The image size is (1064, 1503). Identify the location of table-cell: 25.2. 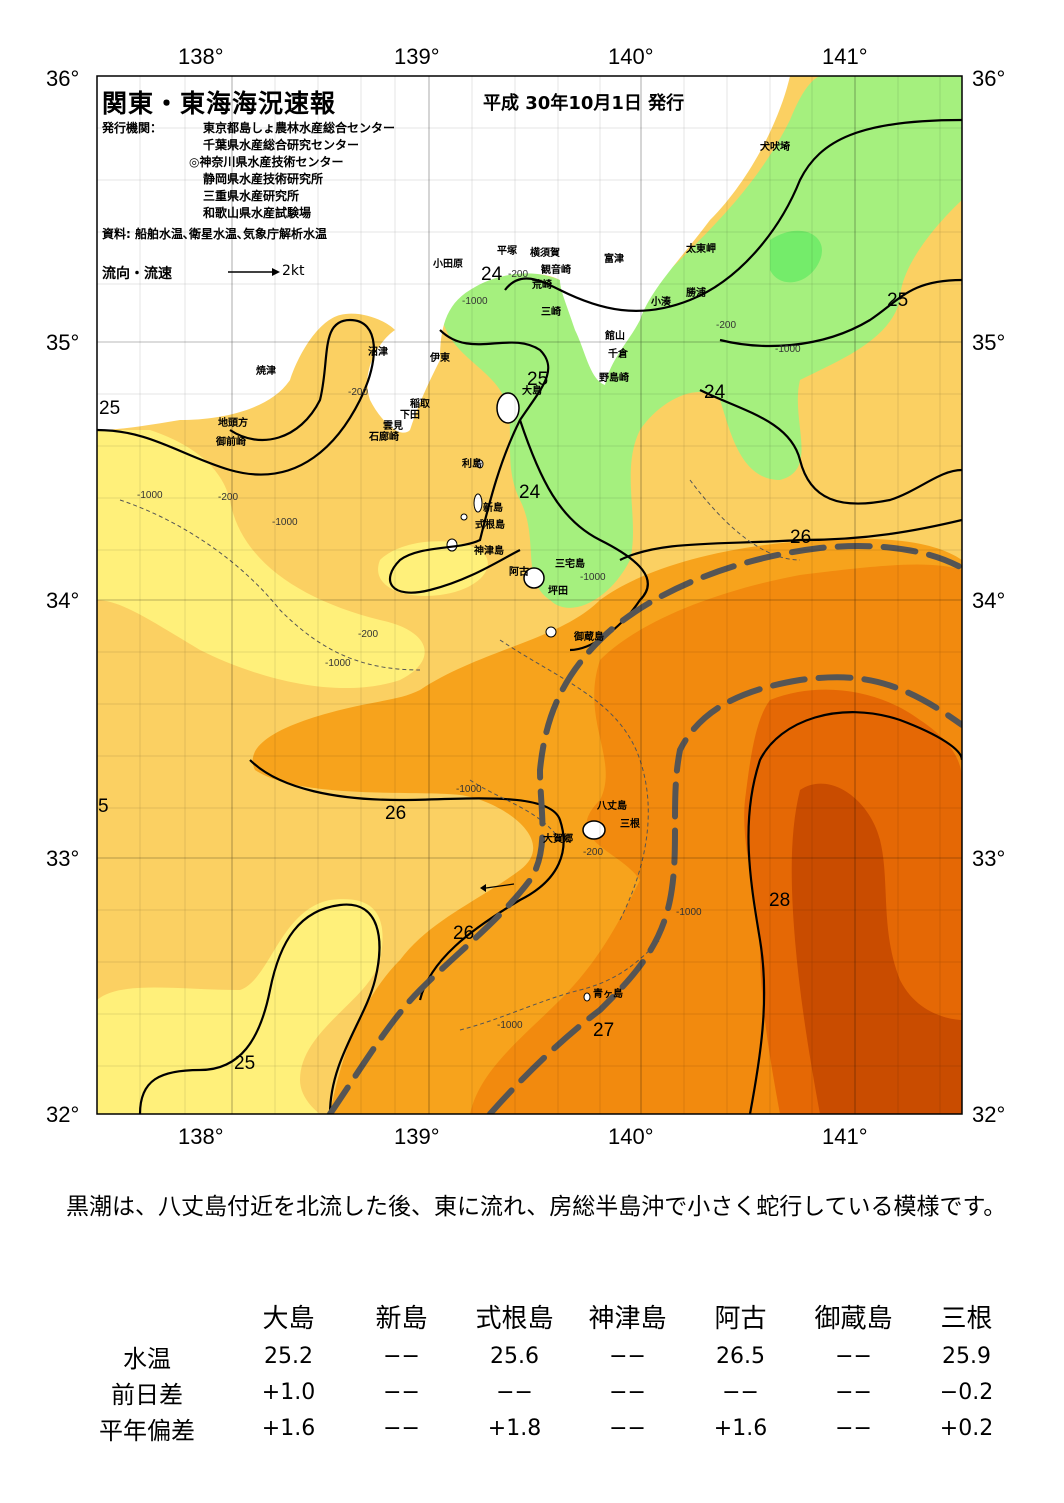
(288, 1356).